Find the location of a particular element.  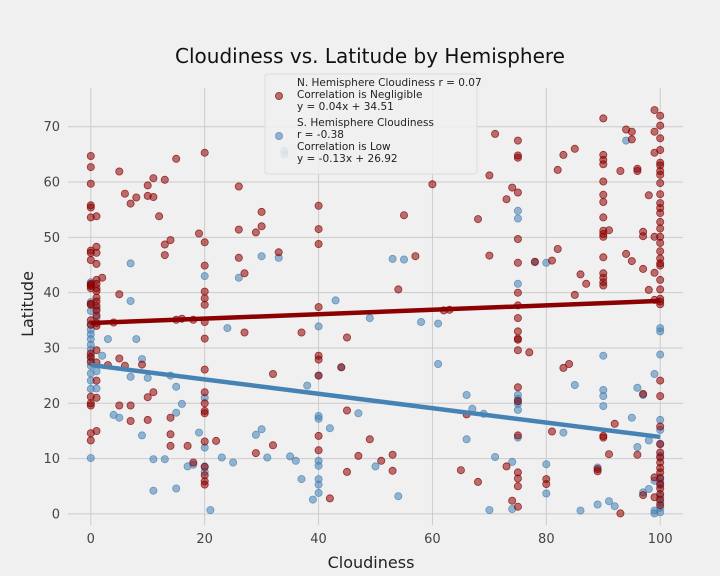

y-tick-label: 30 is located at coordinates (51, 348).